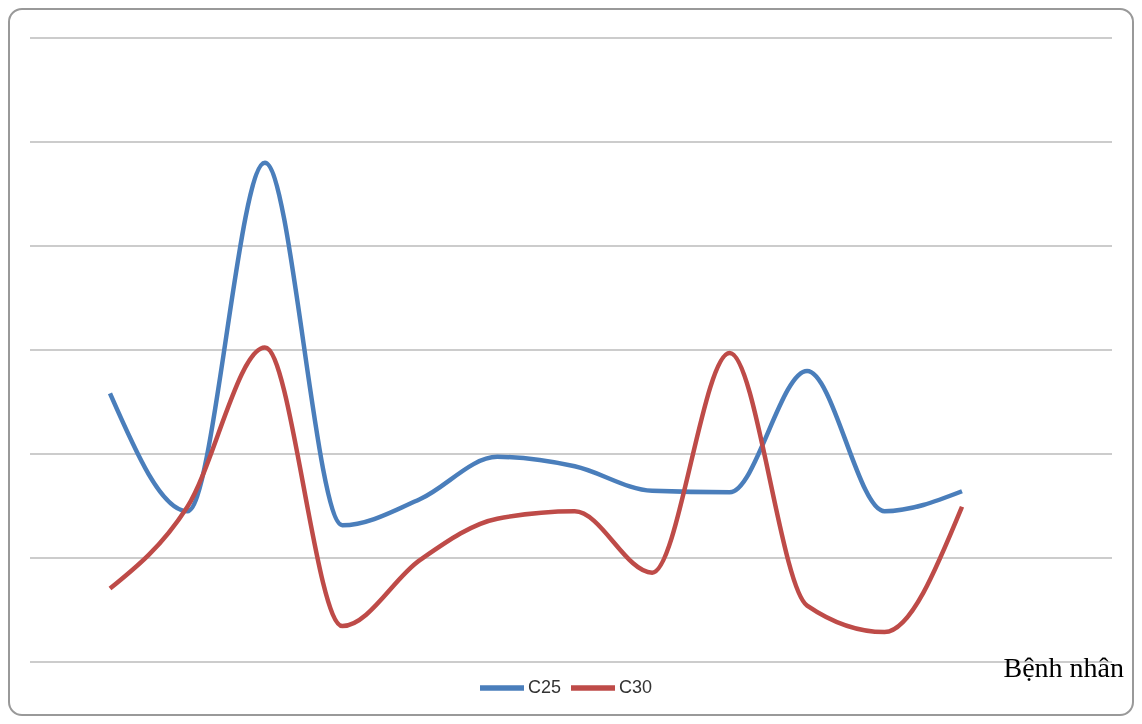  What do you see at coordinates (544, 686) in the screenshot?
I see `legend-label: C25` at bounding box center [544, 686].